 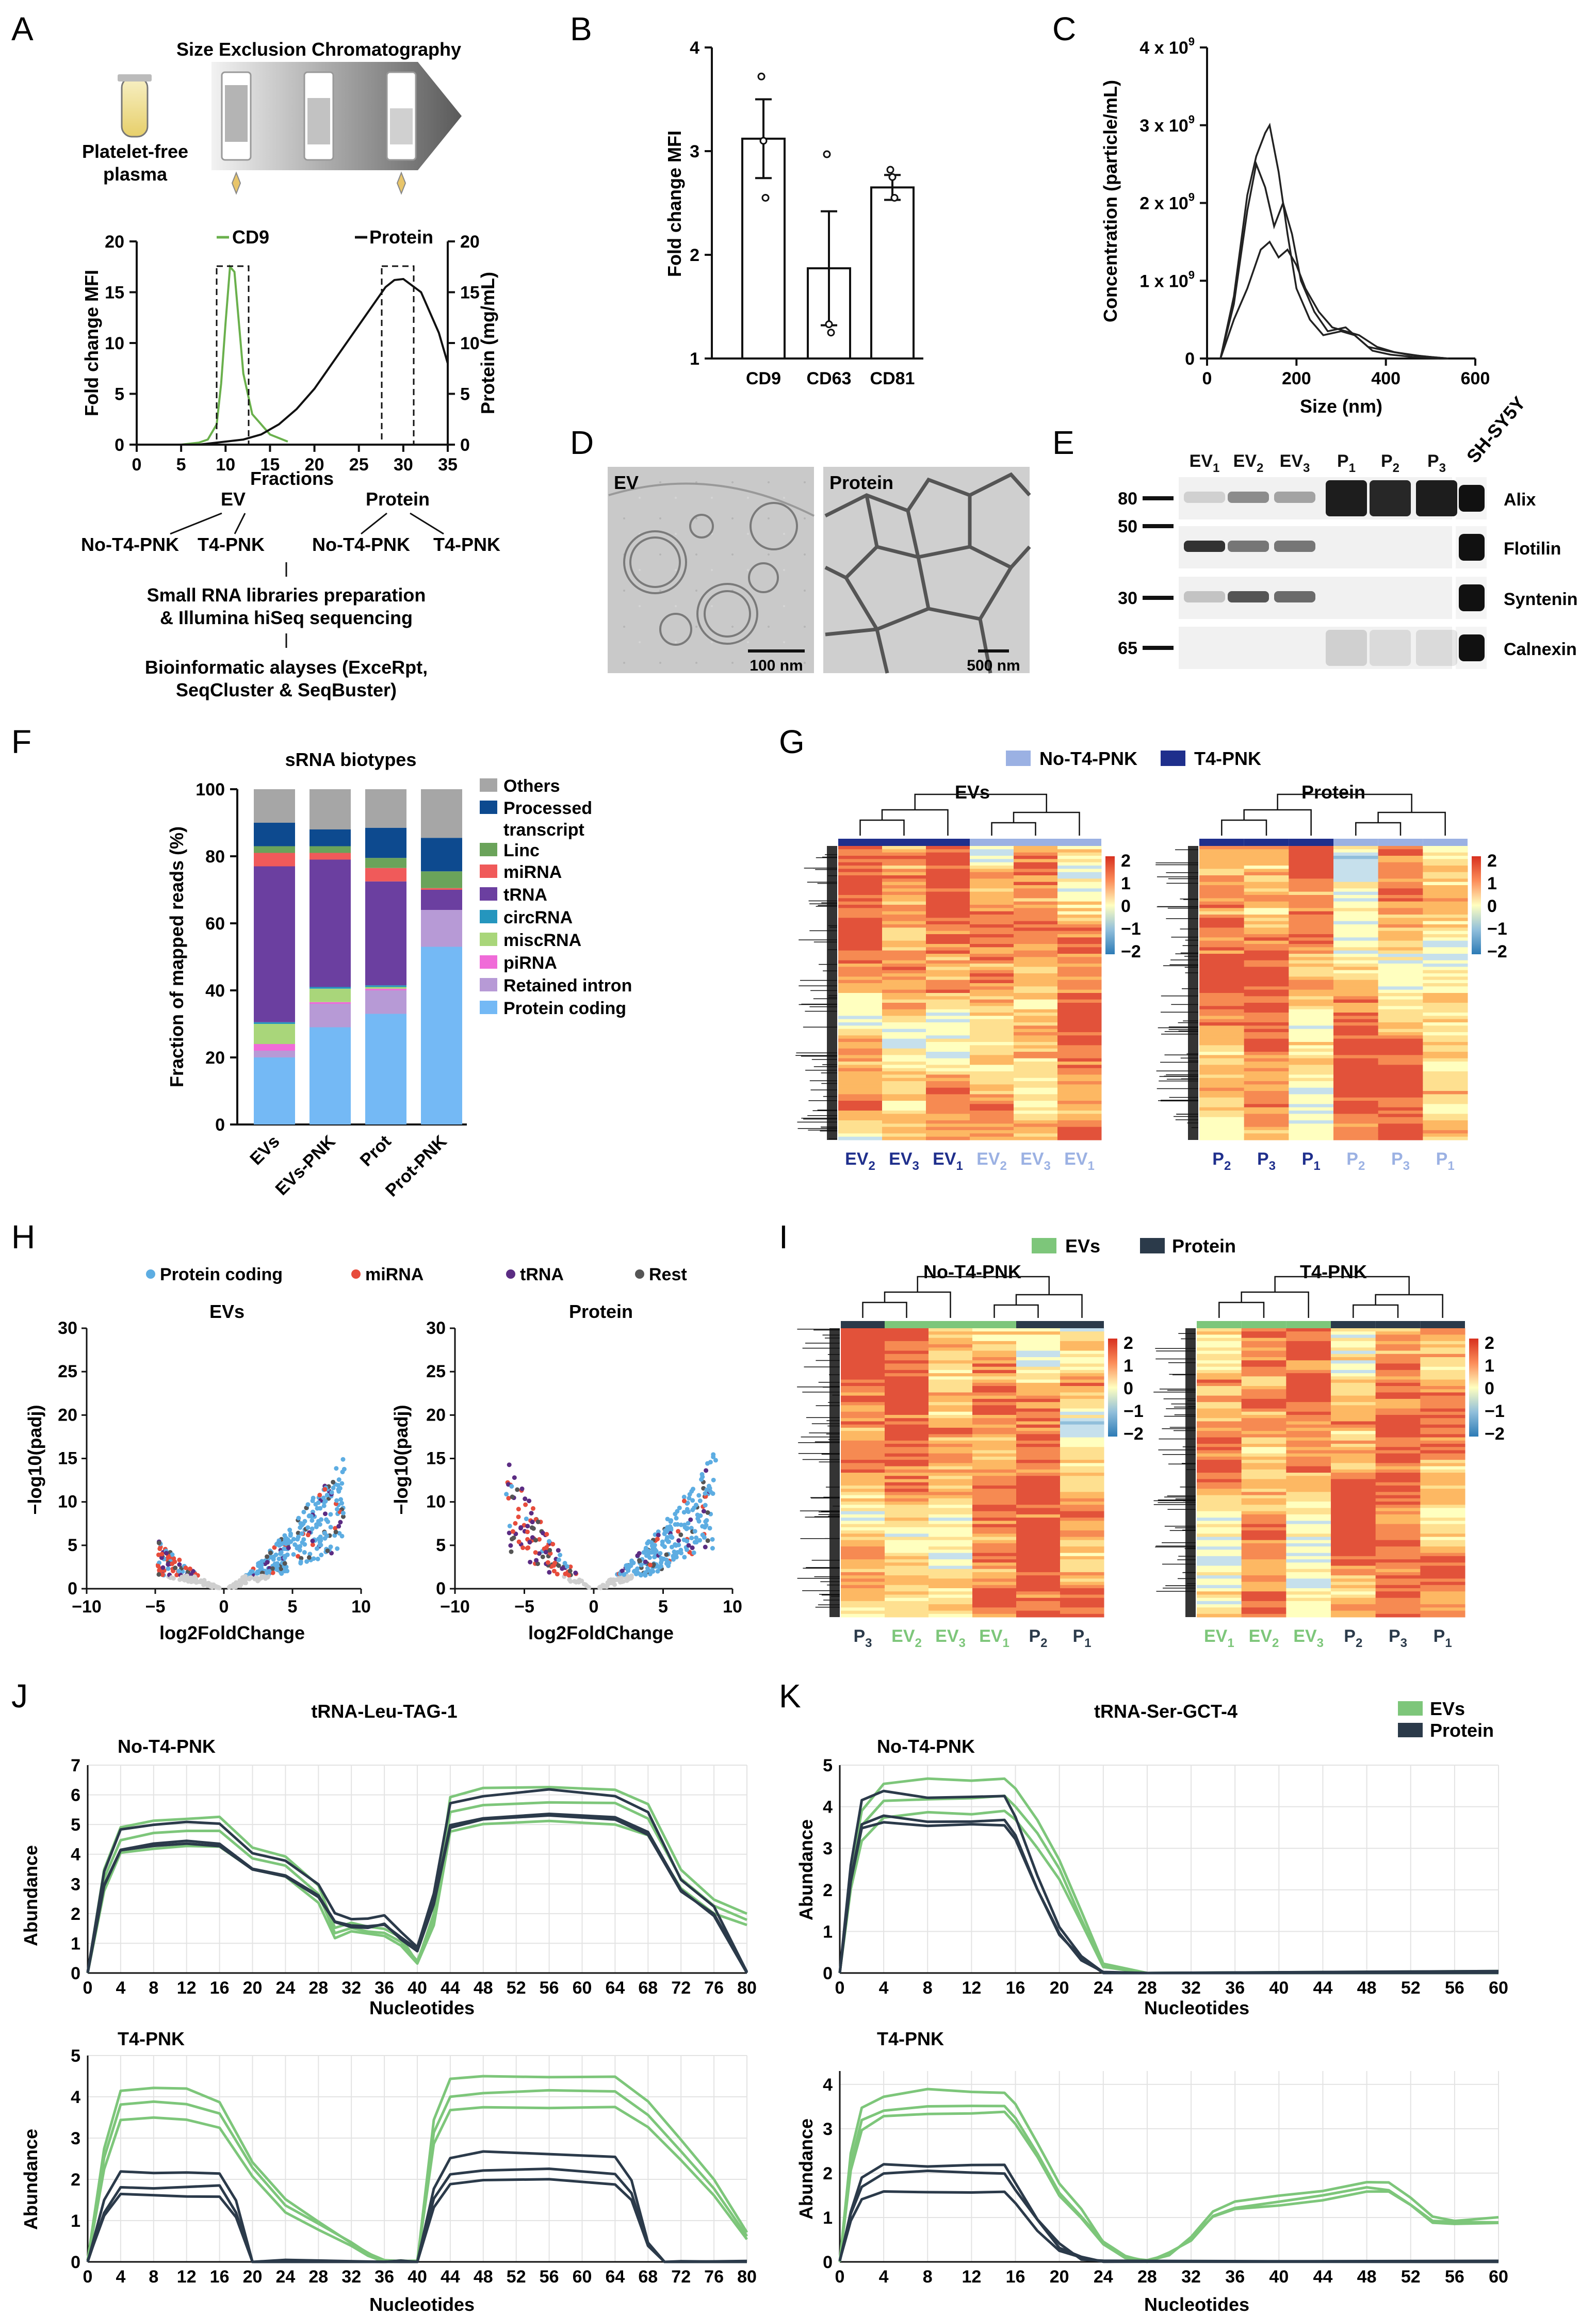 I want to click on ytick-right-label: 15, so click(x=470, y=293).